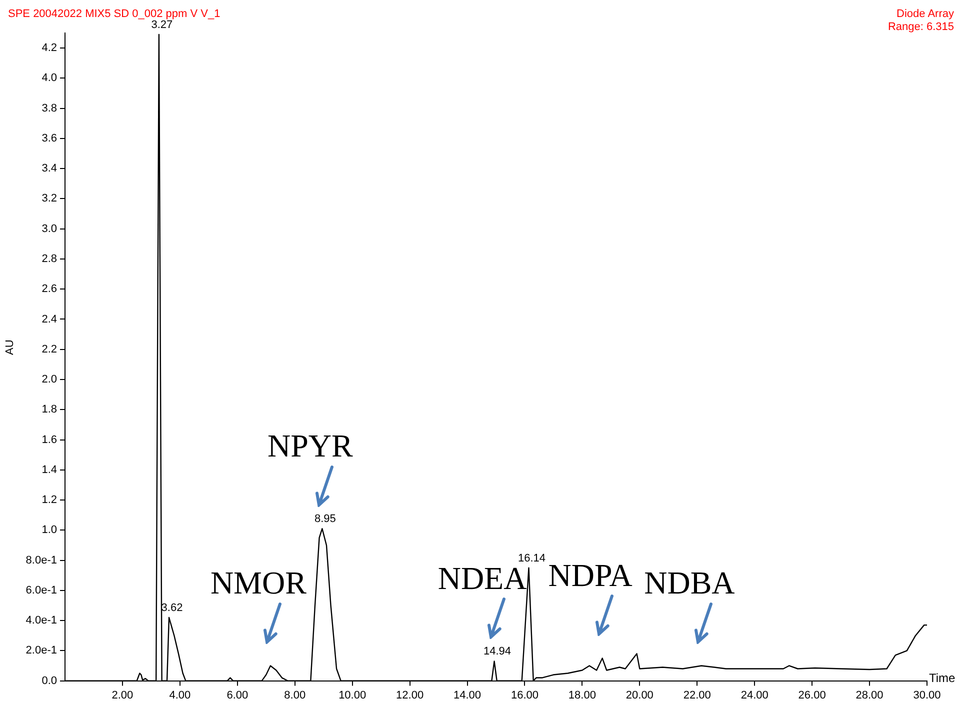 Image resolution: width=957 pixels, height=709 pixels. What do you see at coordinates (10, 347) in the screenshot?
I see `y-axis-title: AU` at bounding box center [10, 347].